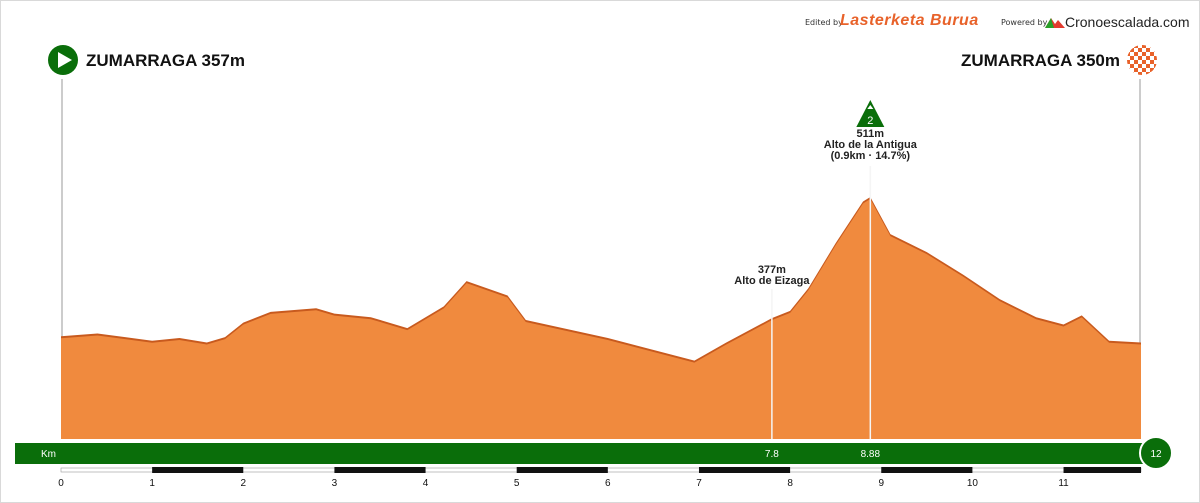 This screenshot has height=503, width=1200. Describe the element at coordinates (881, 483) in the screenshot. I see `x-tick-label: 9` at that location.